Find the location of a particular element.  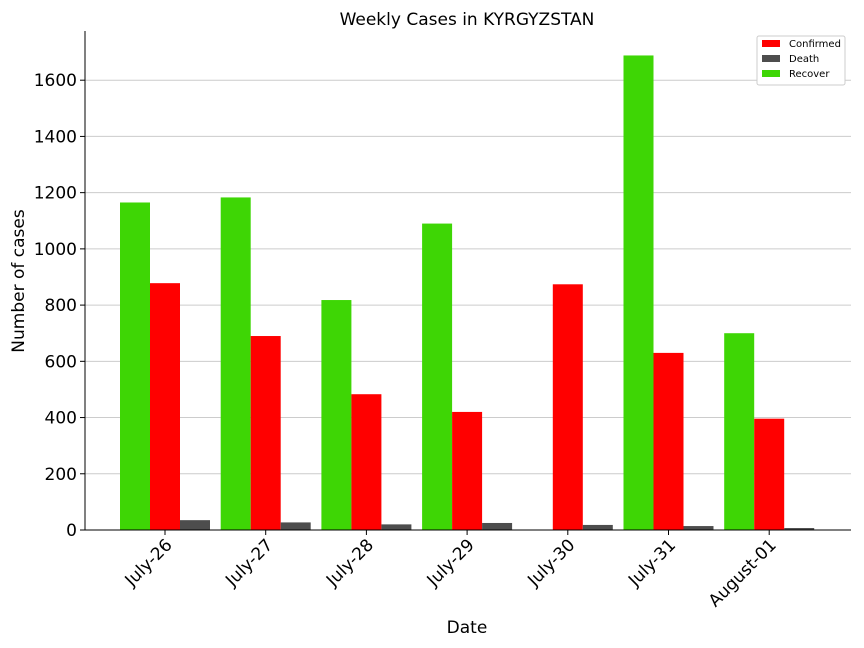

x-tick-label: August-01 is located at coordinates (743, 573).